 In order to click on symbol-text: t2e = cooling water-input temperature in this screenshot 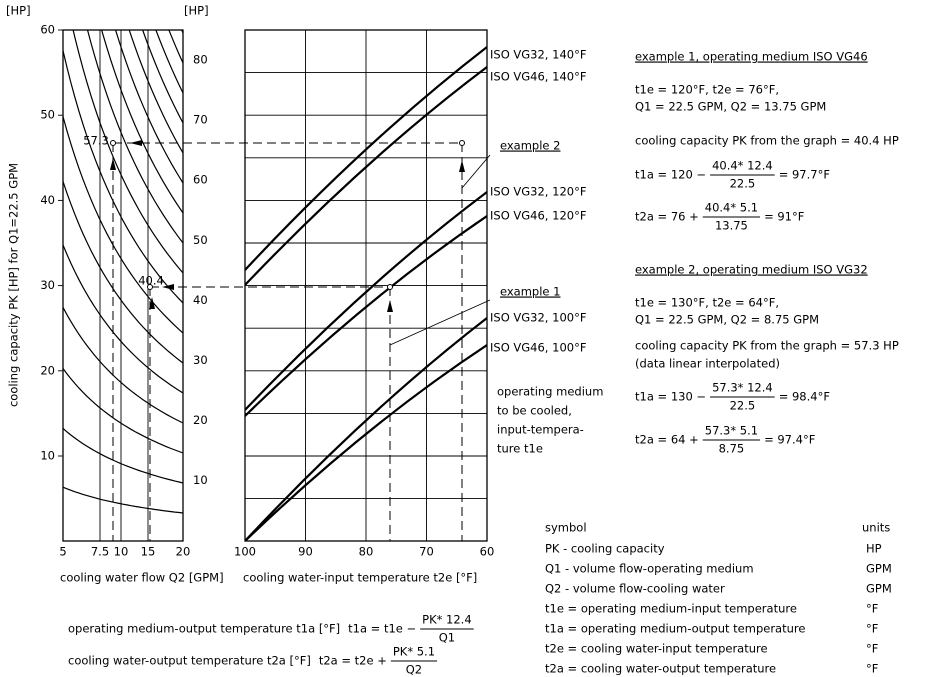, I will do `click(656, 649)`.